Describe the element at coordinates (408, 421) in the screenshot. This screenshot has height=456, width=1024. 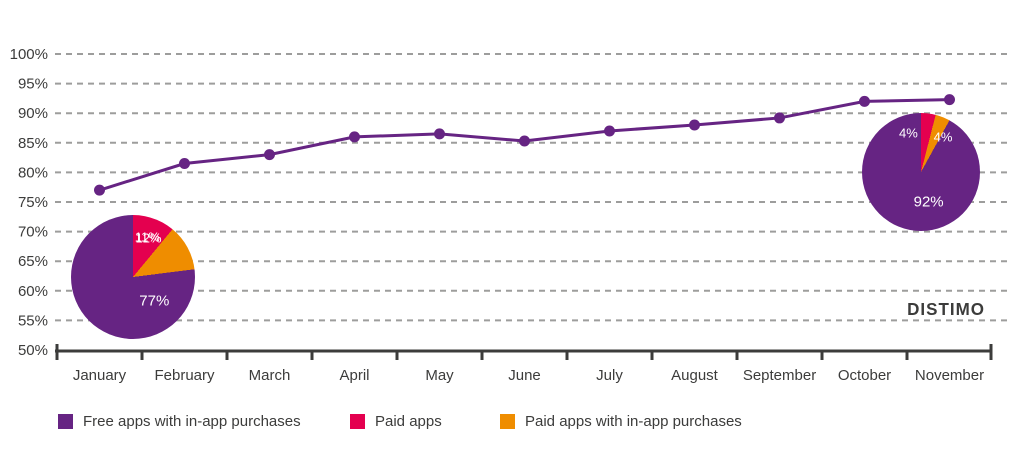
I see `legend-label: Paid apps` at that location.